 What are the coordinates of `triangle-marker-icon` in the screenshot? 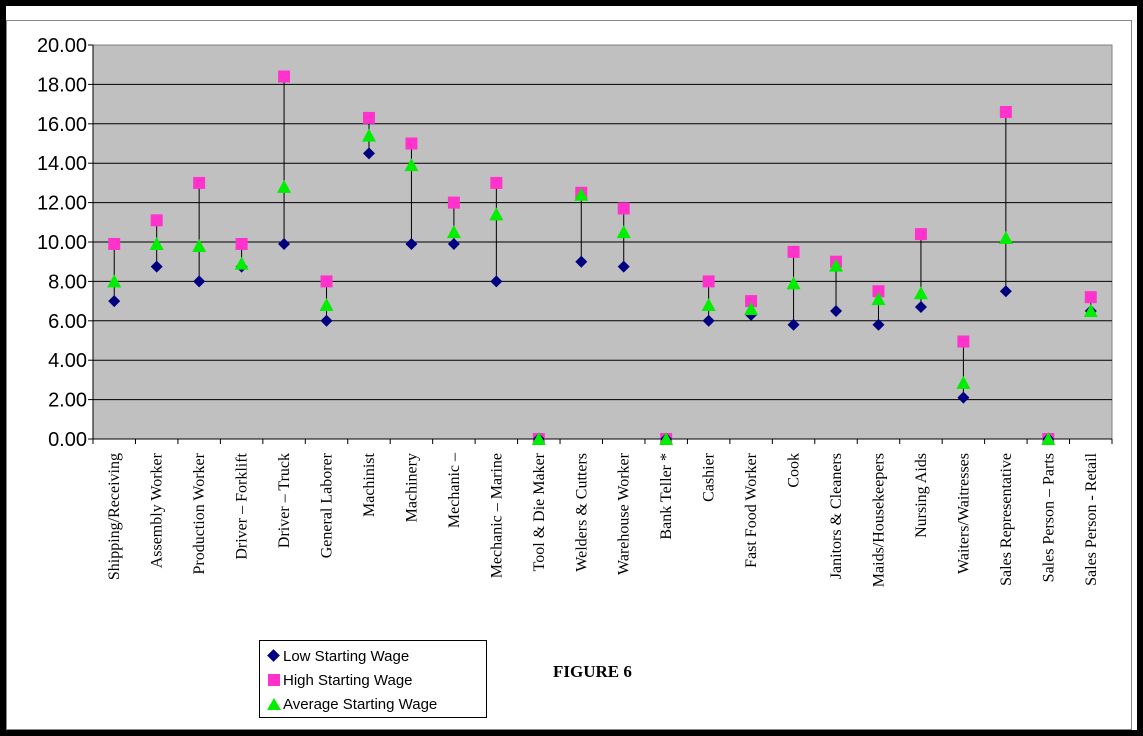 It's located at (274, 704).